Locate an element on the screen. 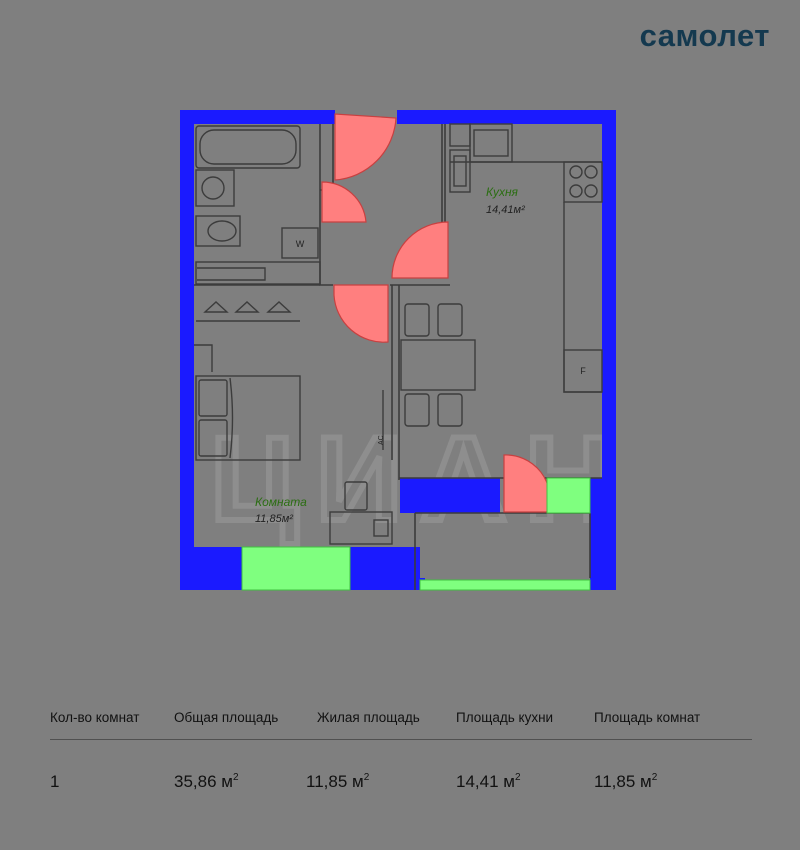 This screenshot has width=800, height=850. brand-logo: самолет is located at coordinates (704, 35).